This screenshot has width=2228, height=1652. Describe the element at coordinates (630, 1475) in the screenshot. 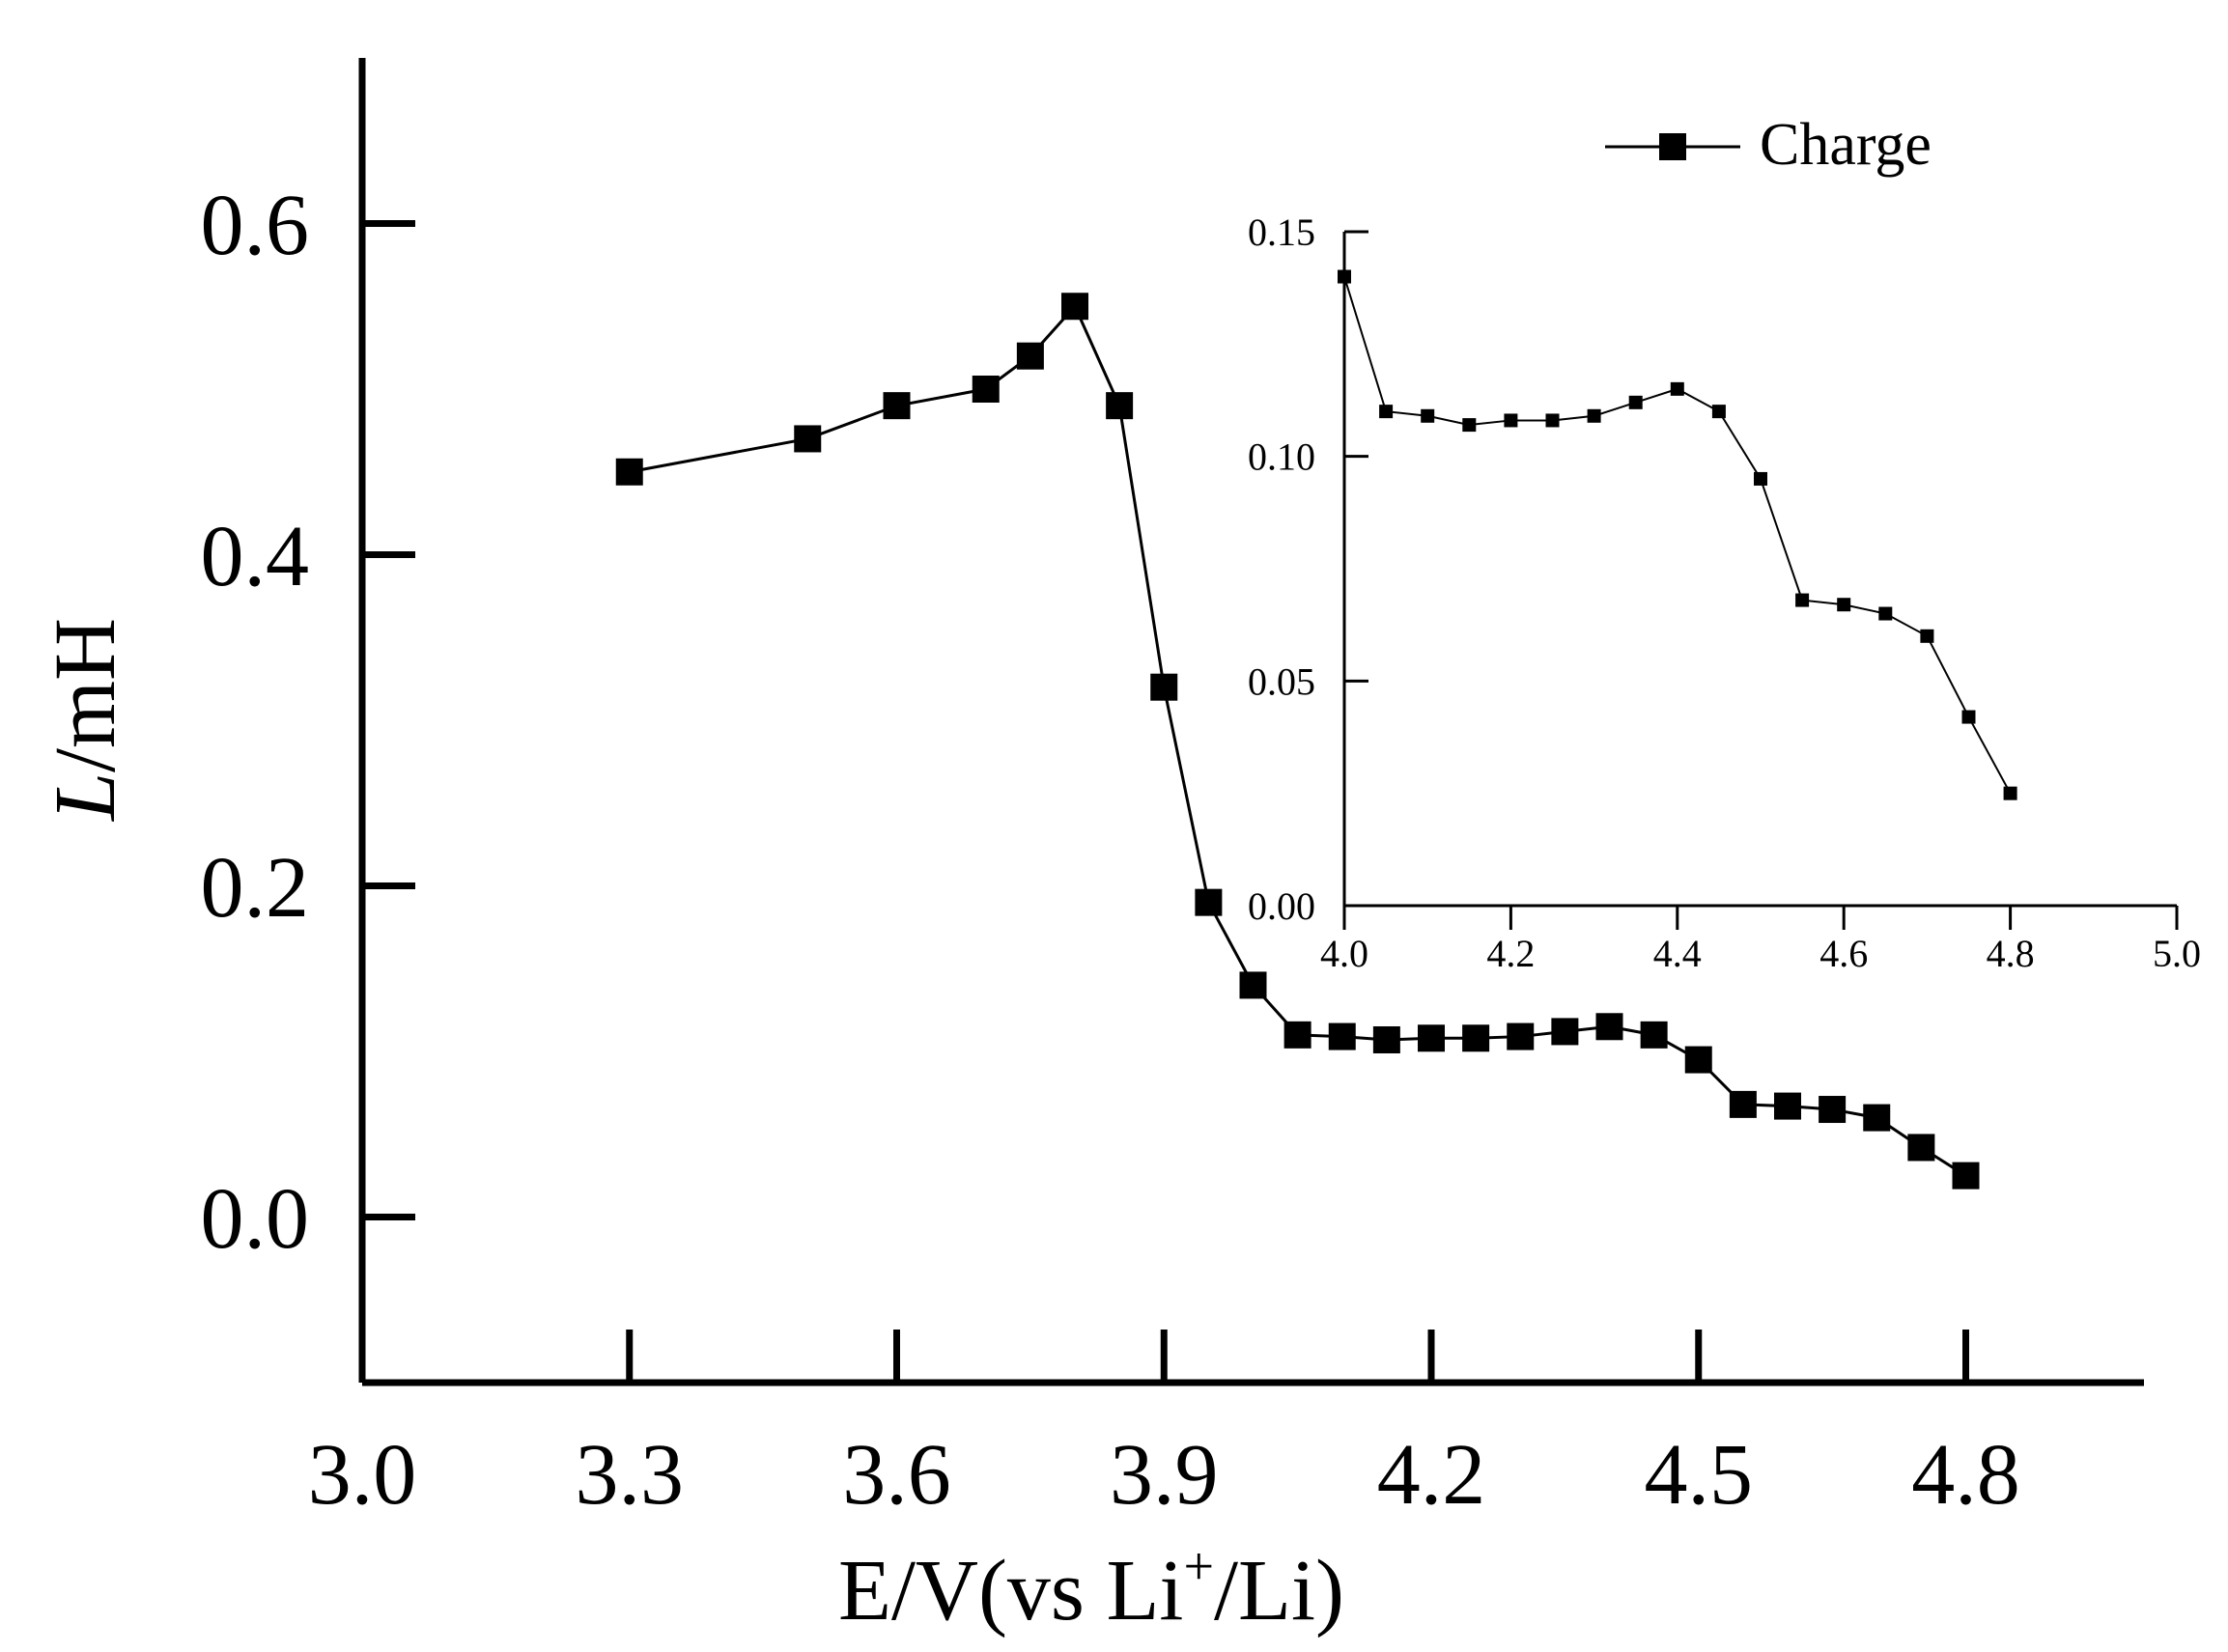

I see `main-x-tick-label: 3.3` at that location.